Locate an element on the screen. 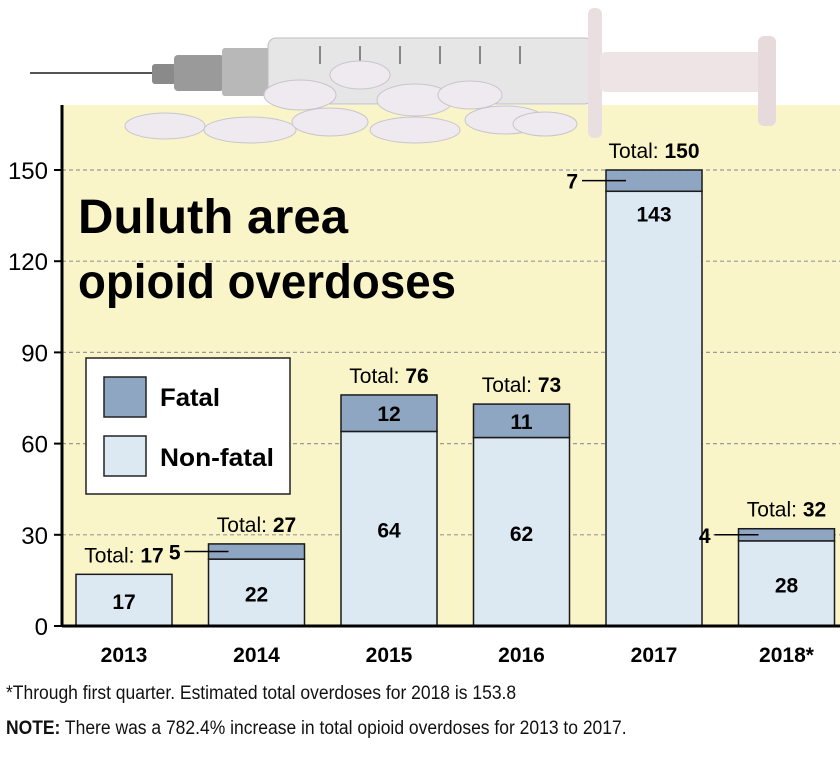  bar-total-label: Total: 32 is located at coordinates (786, 510).